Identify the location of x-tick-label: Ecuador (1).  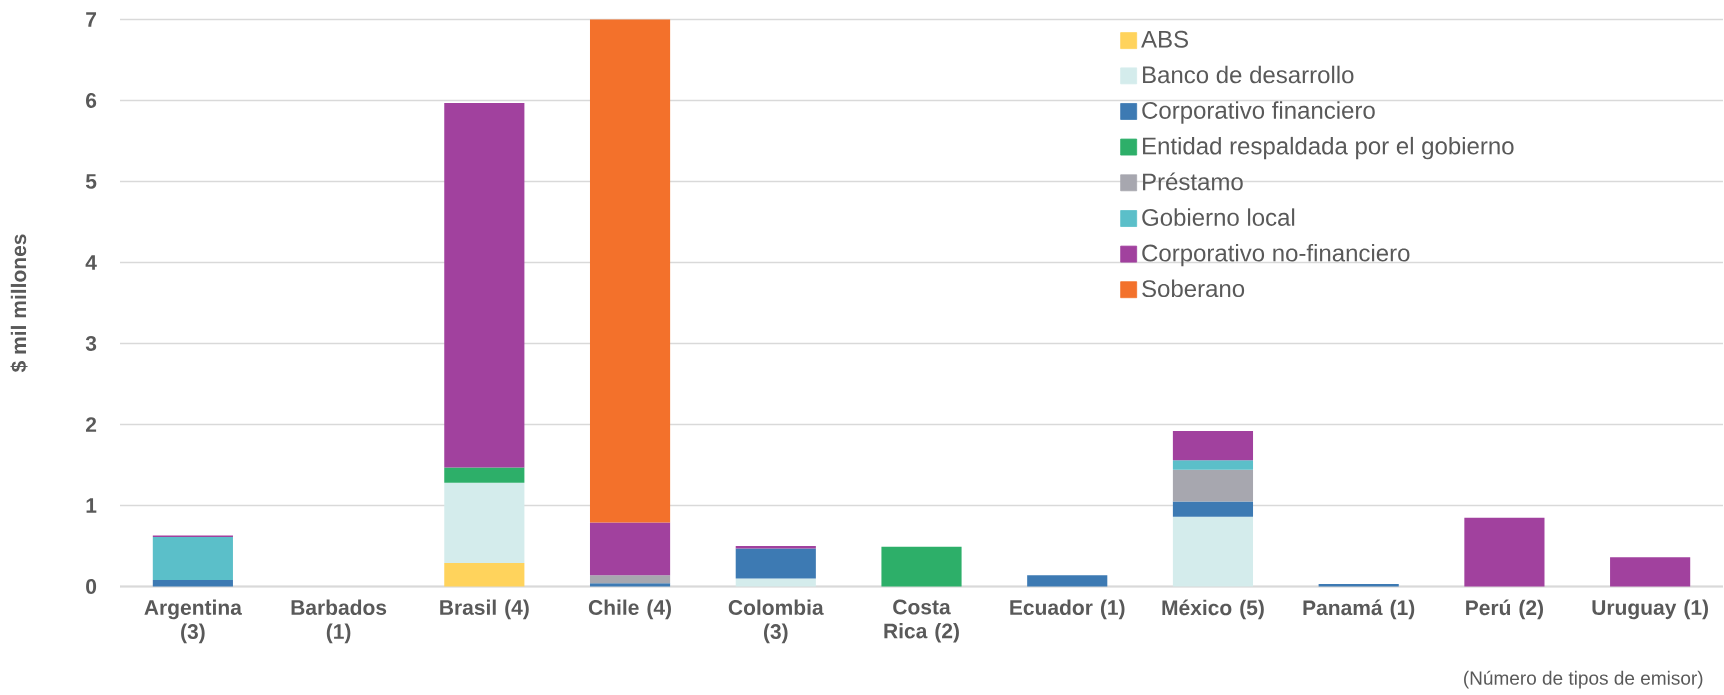
(1067, 609).